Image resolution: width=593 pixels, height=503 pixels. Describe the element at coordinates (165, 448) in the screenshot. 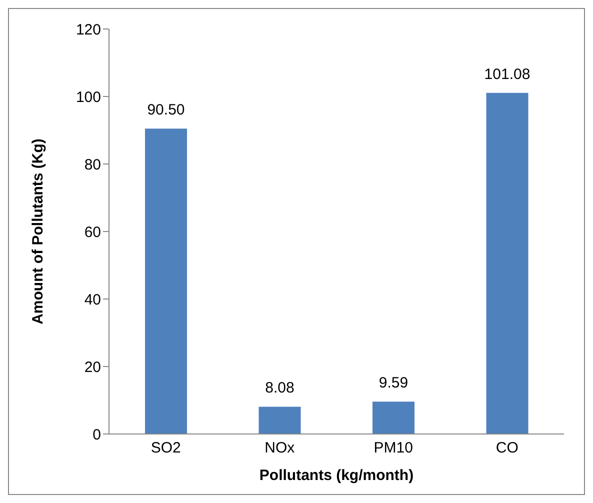

I see `x-tick-label: SO2` at that location.